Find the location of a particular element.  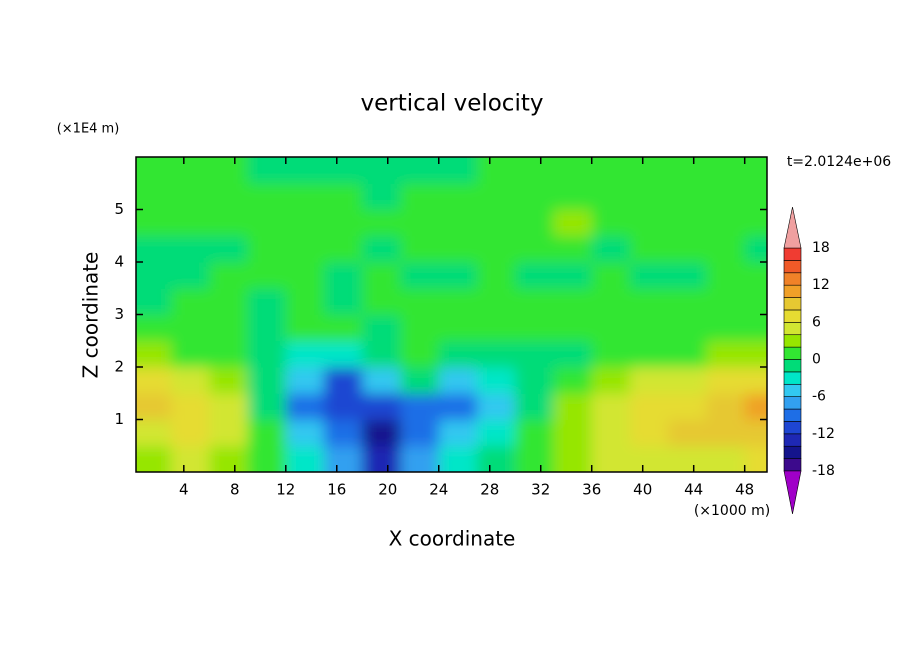

chart-title: vertical velocity is located at coordinates (452, 104).